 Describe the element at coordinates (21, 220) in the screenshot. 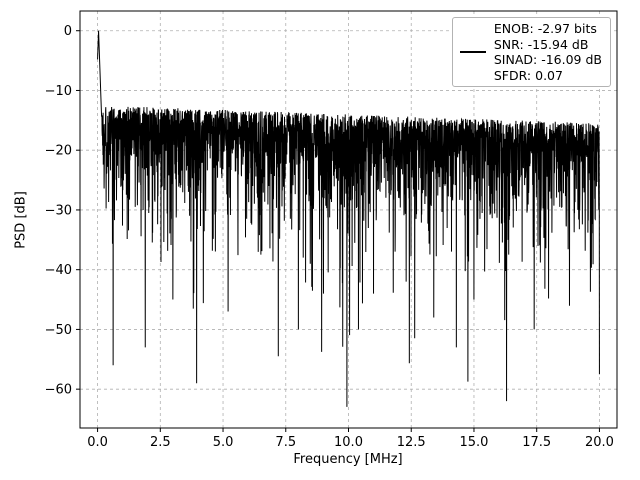

I see `y-axis-label: PSD [dB]` at that location.